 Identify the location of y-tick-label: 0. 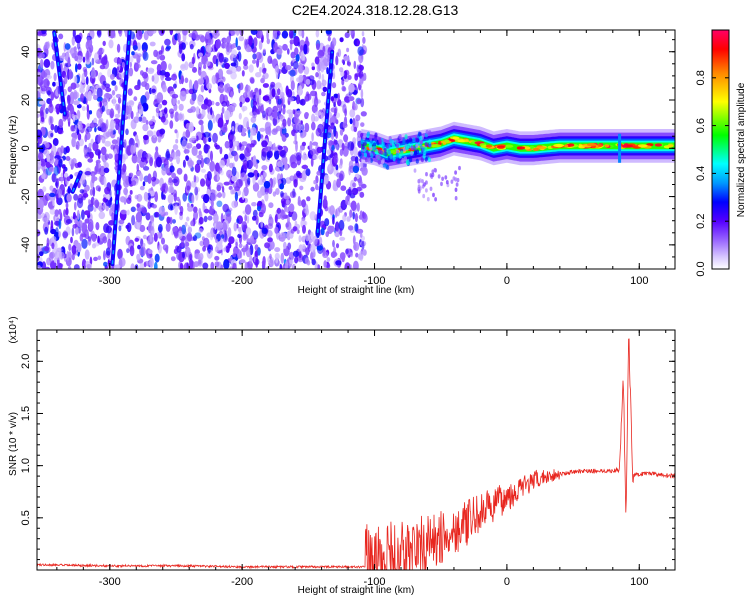
(26, 148).